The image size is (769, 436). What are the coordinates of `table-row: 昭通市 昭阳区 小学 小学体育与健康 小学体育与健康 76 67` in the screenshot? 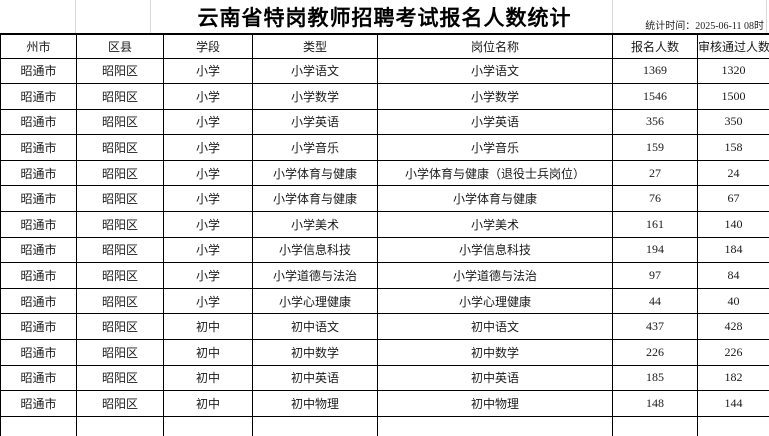 It's located at (384, 199).